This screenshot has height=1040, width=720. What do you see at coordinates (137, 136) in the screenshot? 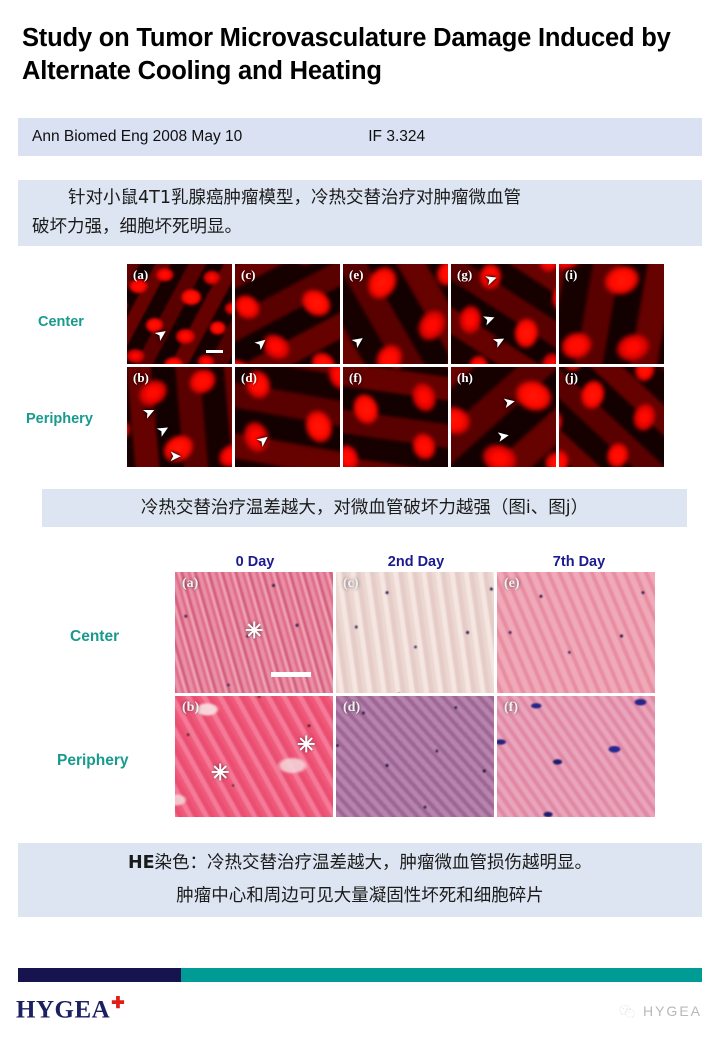
I see `journal-name: Ann Biomed Eng 2008 May 10` at bounding box center [137, 136].